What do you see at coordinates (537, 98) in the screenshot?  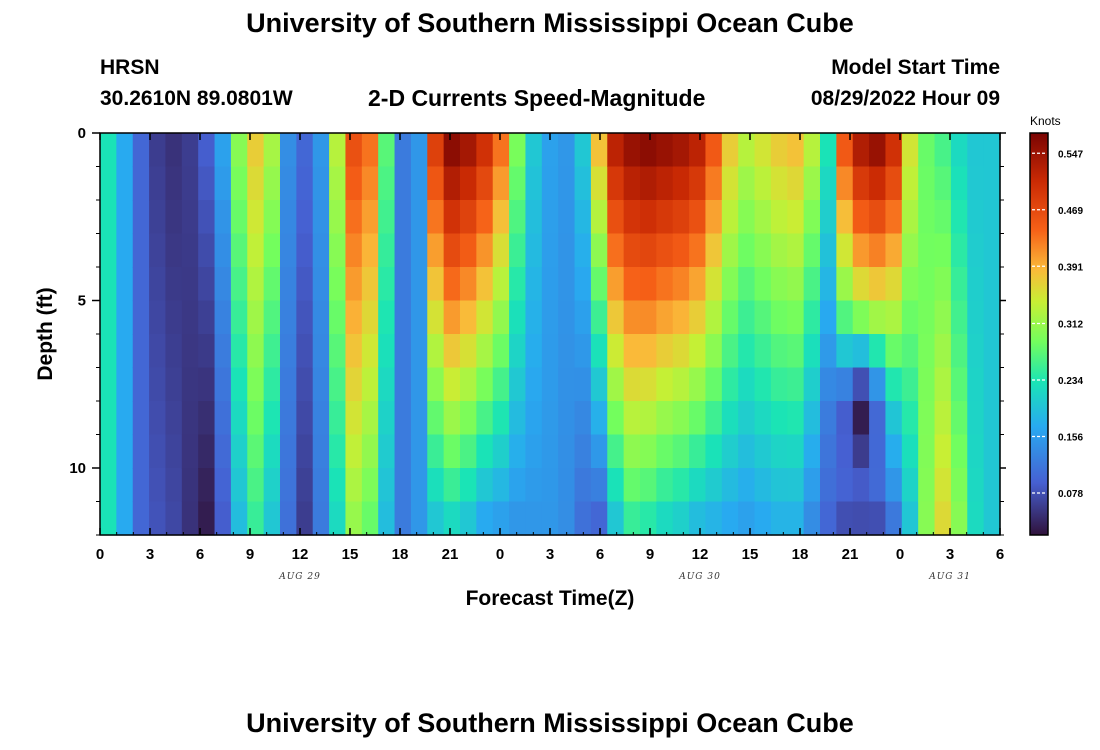 I see `chart-subtitle: 2-D Currents Speed-Magnitude` at bounding box center [537, 98].